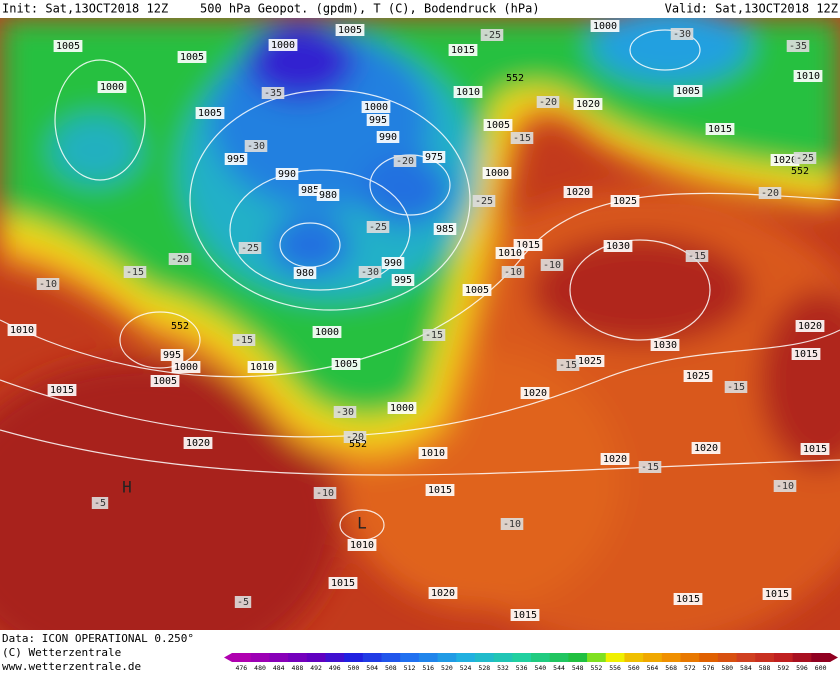  What do you see at coordinates (634, 668) in the screenshot?
I see `colorbar-label: 560` at bounding box center [634, 668].